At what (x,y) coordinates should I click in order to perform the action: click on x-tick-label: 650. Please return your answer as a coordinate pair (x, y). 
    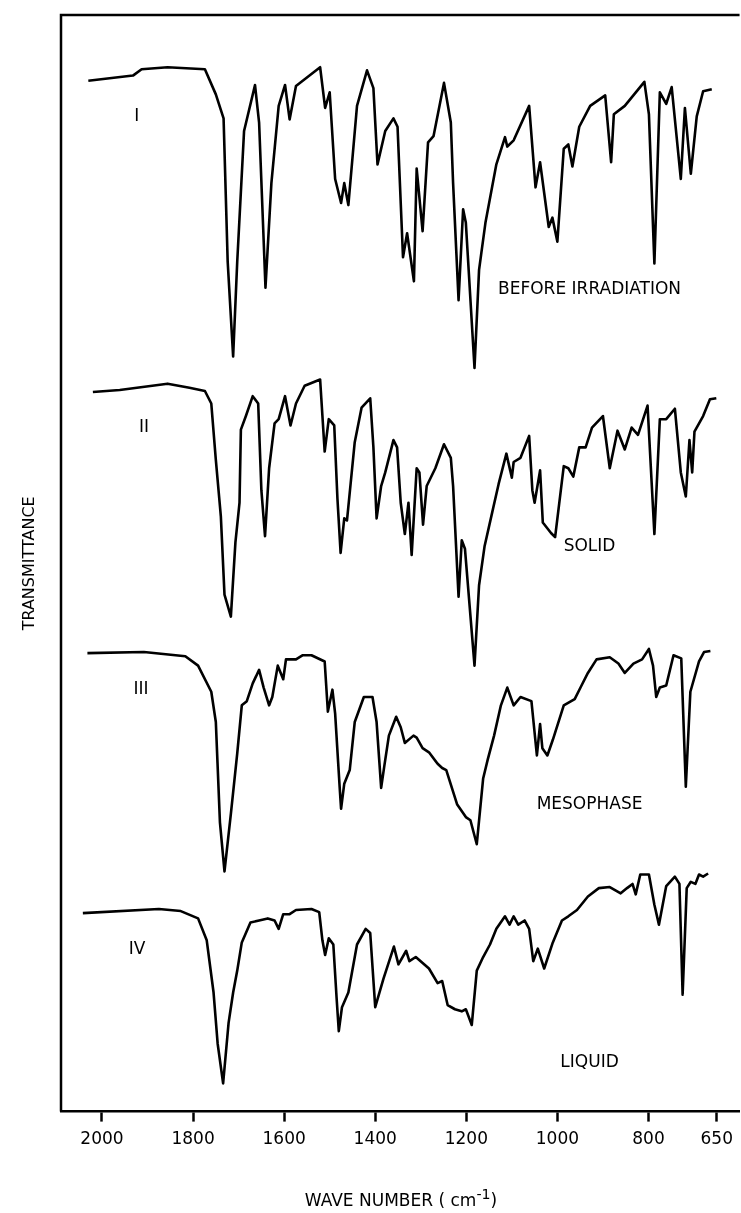
    Looking at the image, I should click on (716, 1138).